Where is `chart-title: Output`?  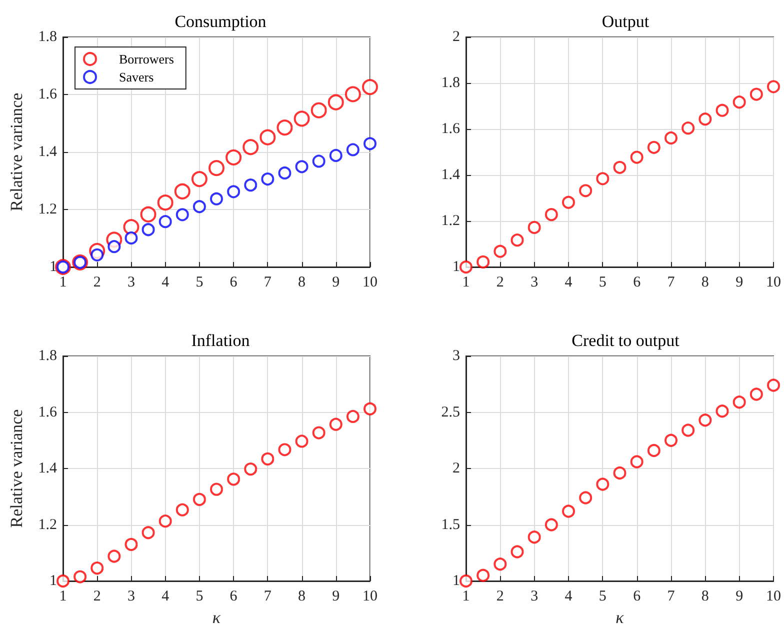
chart-title: Output is located at coordinates (626, 21).